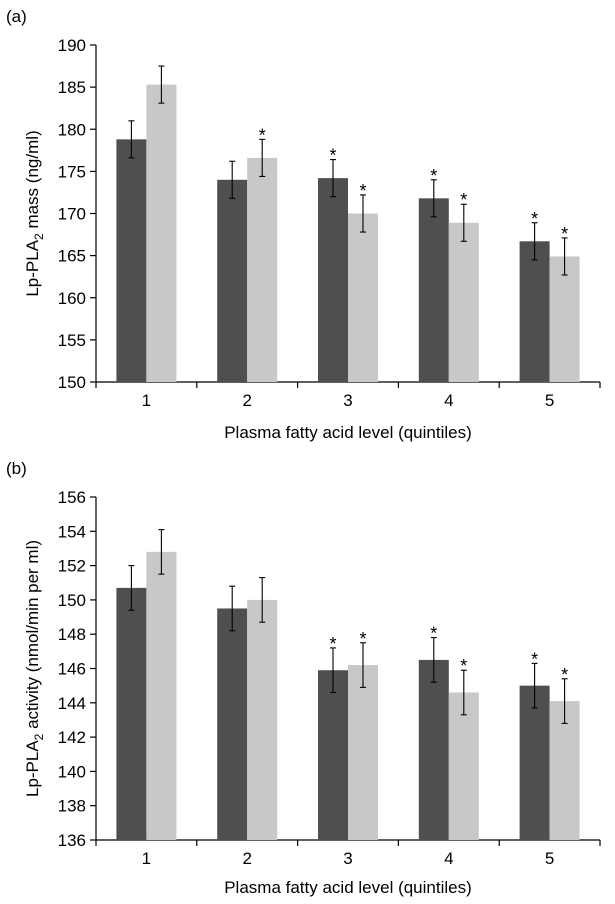 Image resolution: width=615 pixels, height=904 pixels. Describe the element at coordinates (72, 214) in the screenshot. I see `y-tick-label: 170` at that location.